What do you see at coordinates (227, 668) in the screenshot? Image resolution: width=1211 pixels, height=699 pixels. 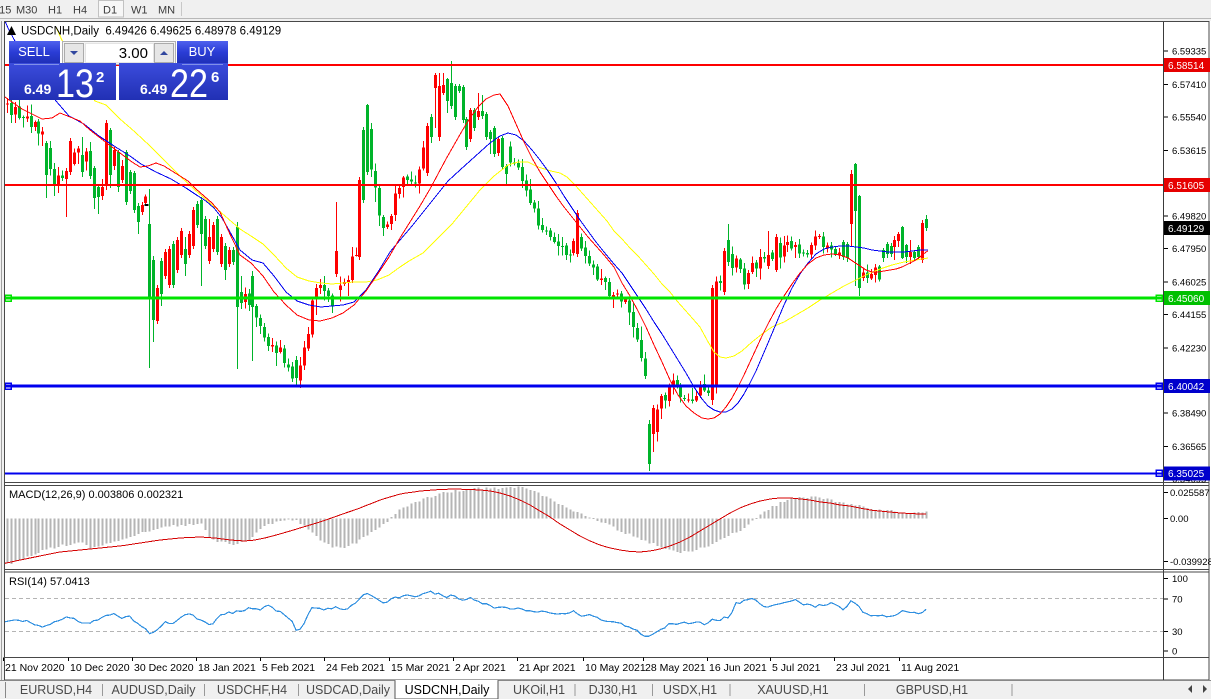 I see `svg-text: 18 Jan 2021` at bounding box center [227, 668].